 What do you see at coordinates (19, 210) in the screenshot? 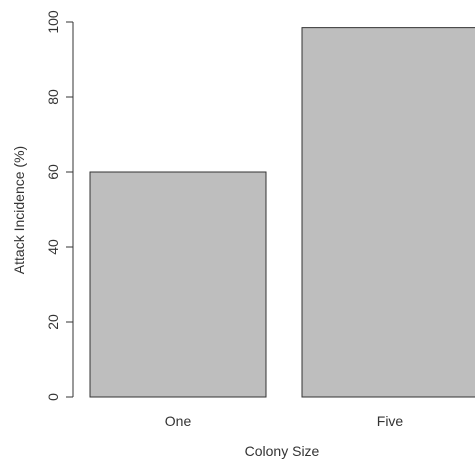
I see `y-axis-title: Attack Incidence (%)` at bounding box center [19, 210].